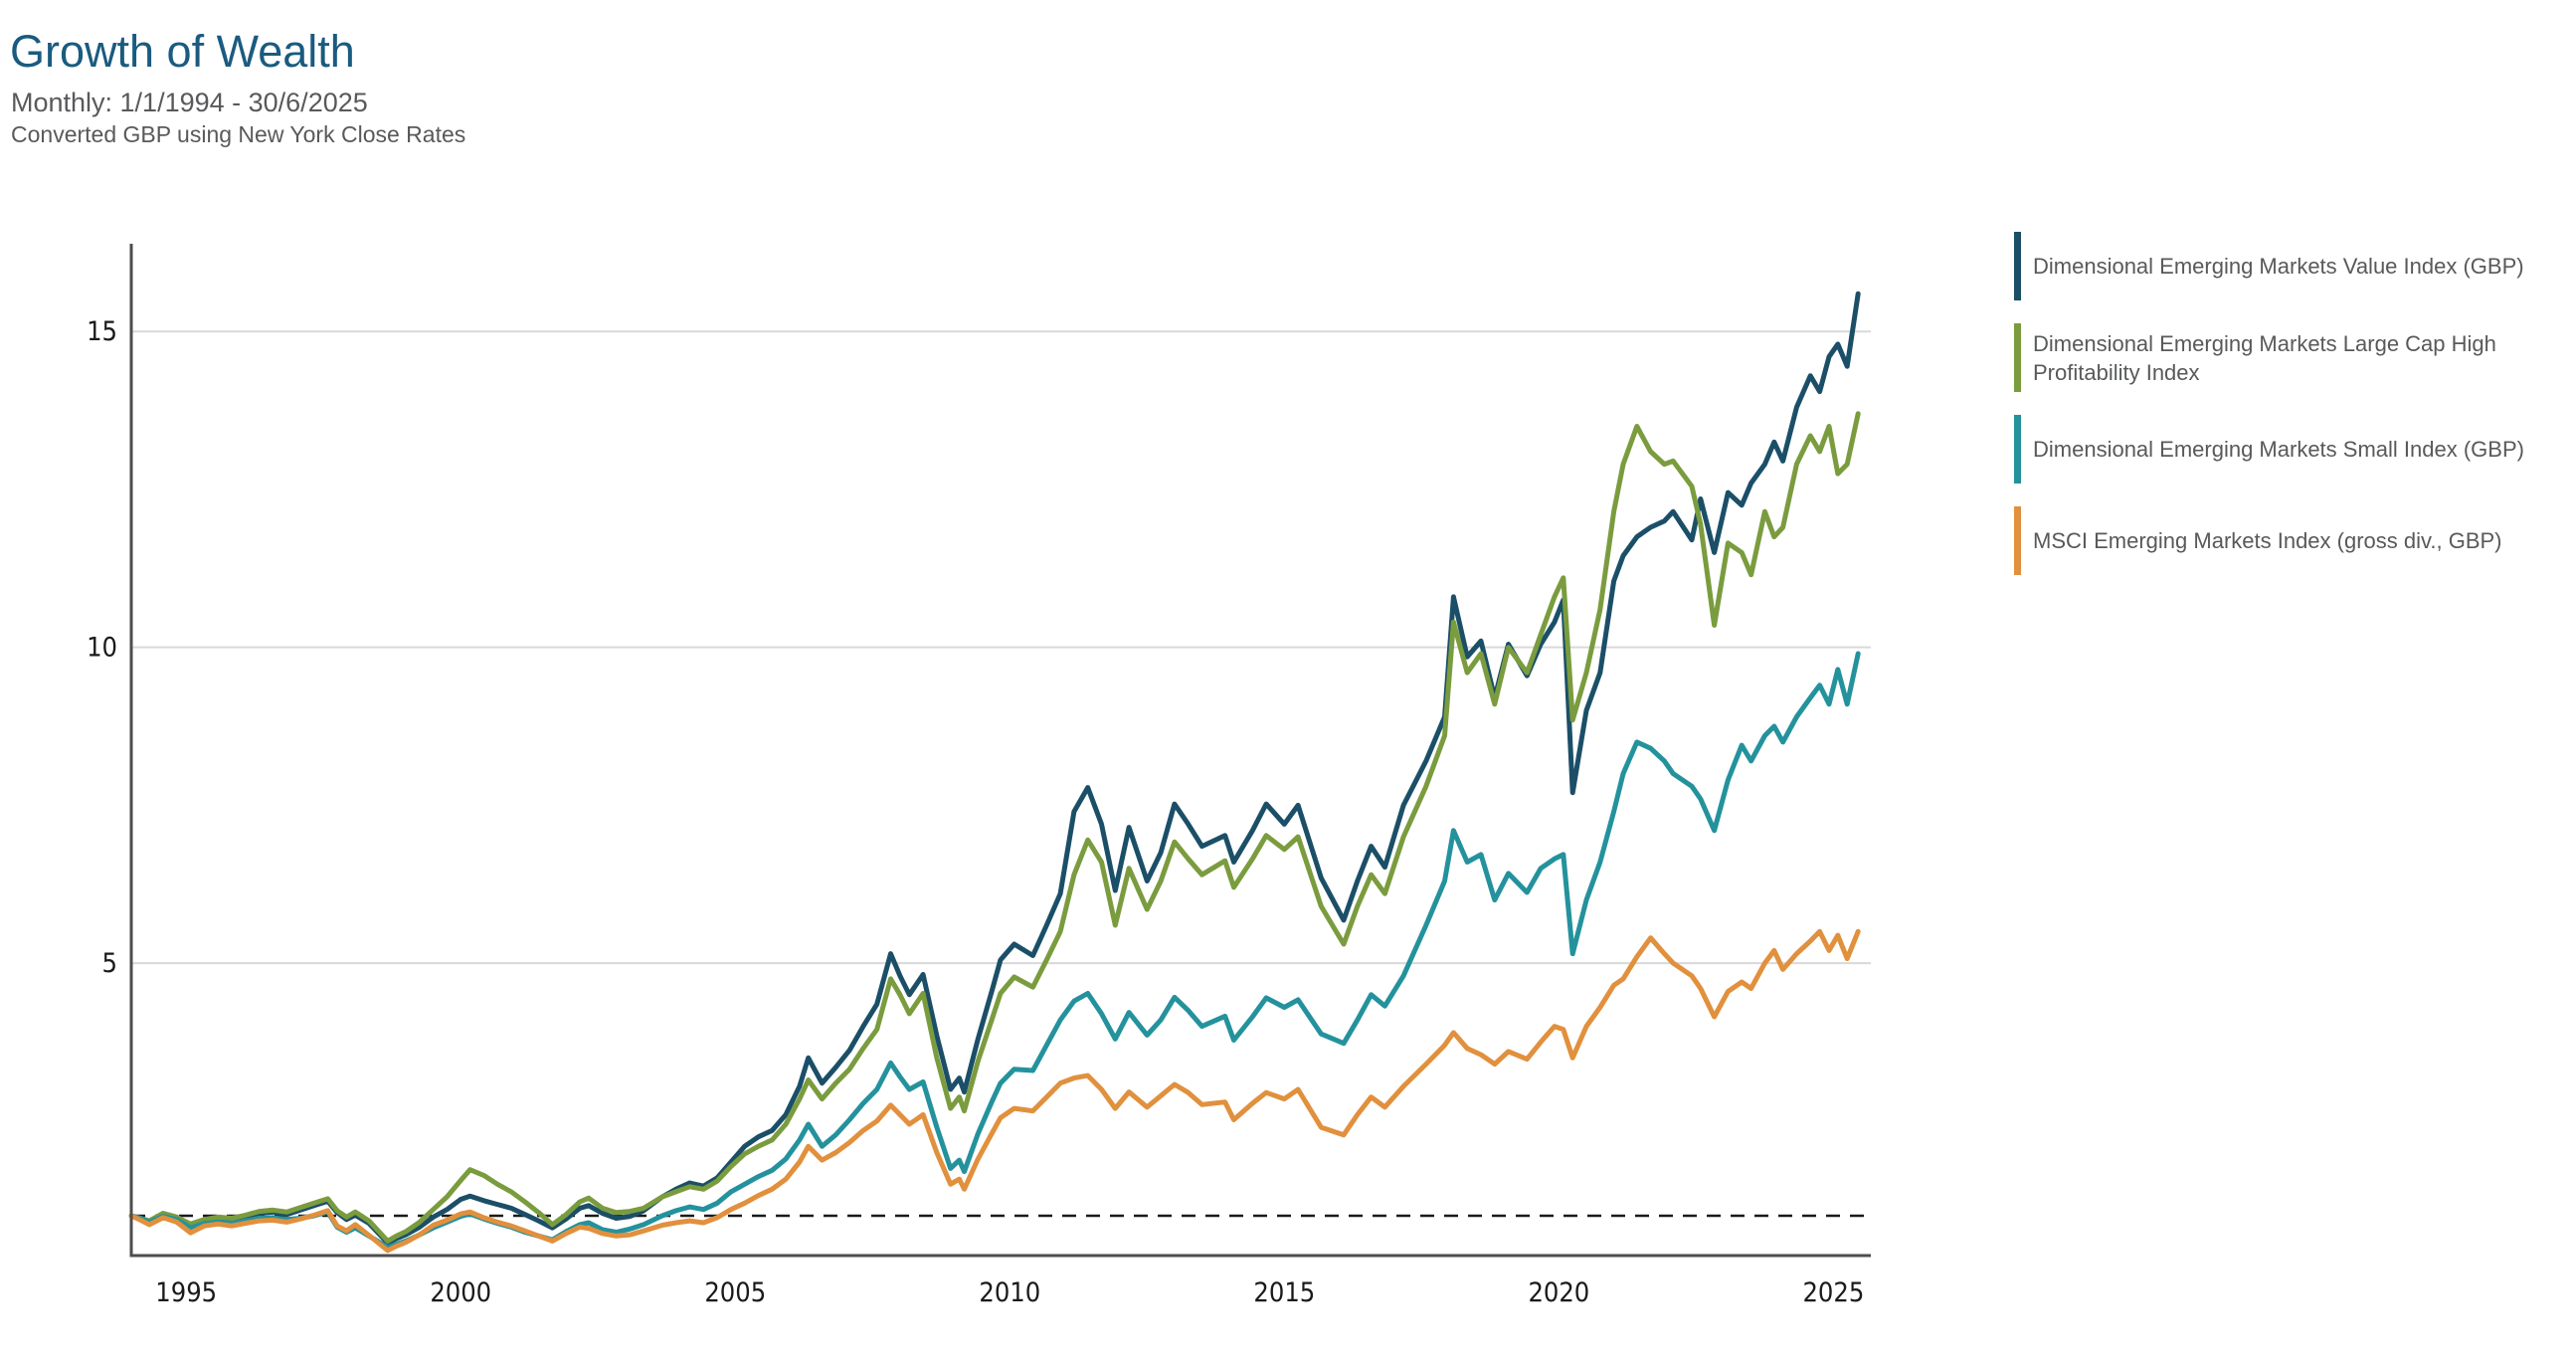  Describe the element at coordinates (238, 134) in the screenshot. I see `chart-conversion-note: Converted GBP using New York Close Rates` at that location.